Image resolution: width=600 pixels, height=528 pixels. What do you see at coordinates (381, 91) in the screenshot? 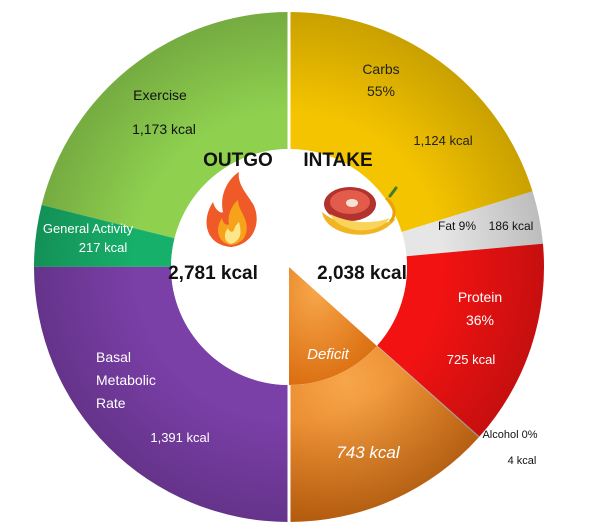
I see `label-carbs-pct: 55%` at bounding box center [381, 91].